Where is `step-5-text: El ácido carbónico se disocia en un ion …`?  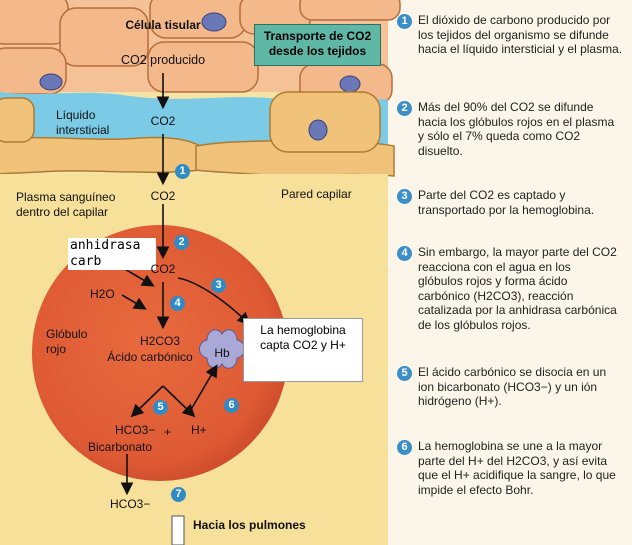
step-5-text: El ácido carbónico se disocia en un ion … is located at coordinates (512, 386).